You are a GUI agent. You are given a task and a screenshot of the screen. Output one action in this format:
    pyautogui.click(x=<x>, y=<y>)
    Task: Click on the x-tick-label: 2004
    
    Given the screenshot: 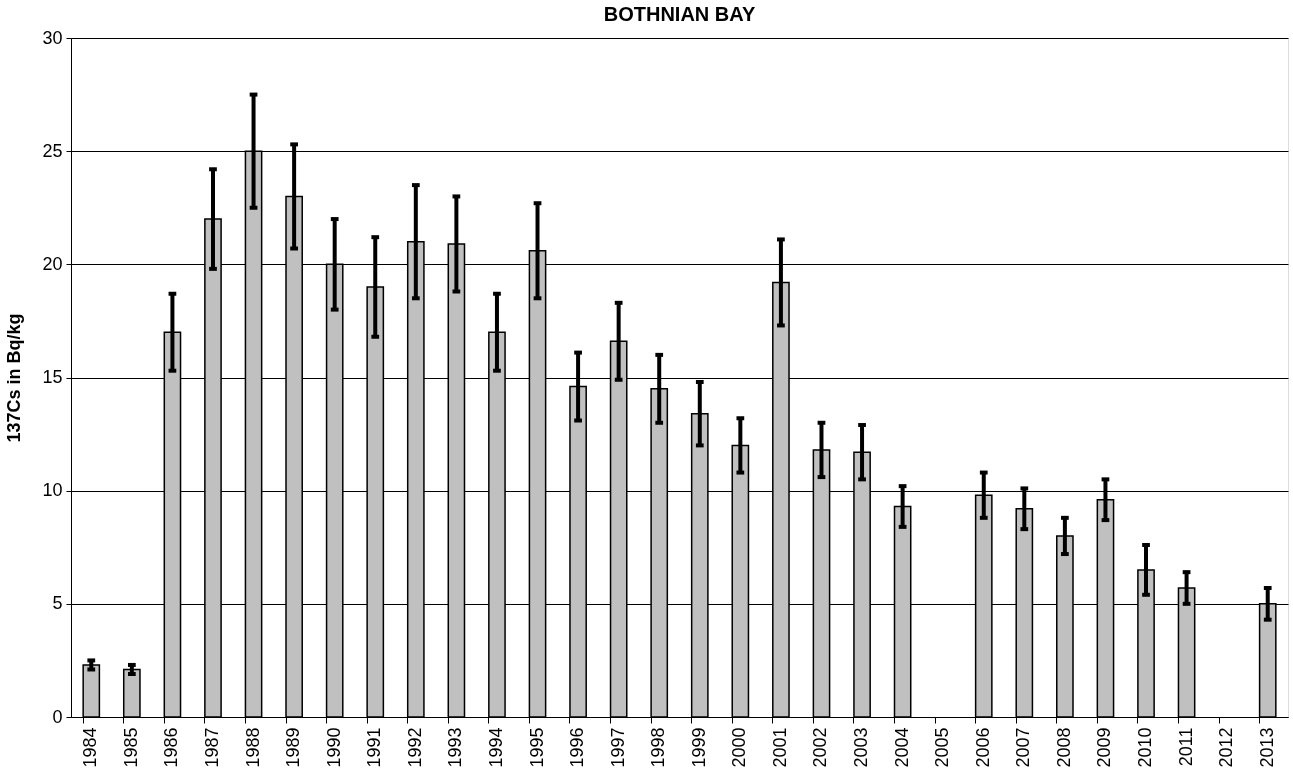 What is the action you would take?
    pyautogui.click(x=901, y=747)
    